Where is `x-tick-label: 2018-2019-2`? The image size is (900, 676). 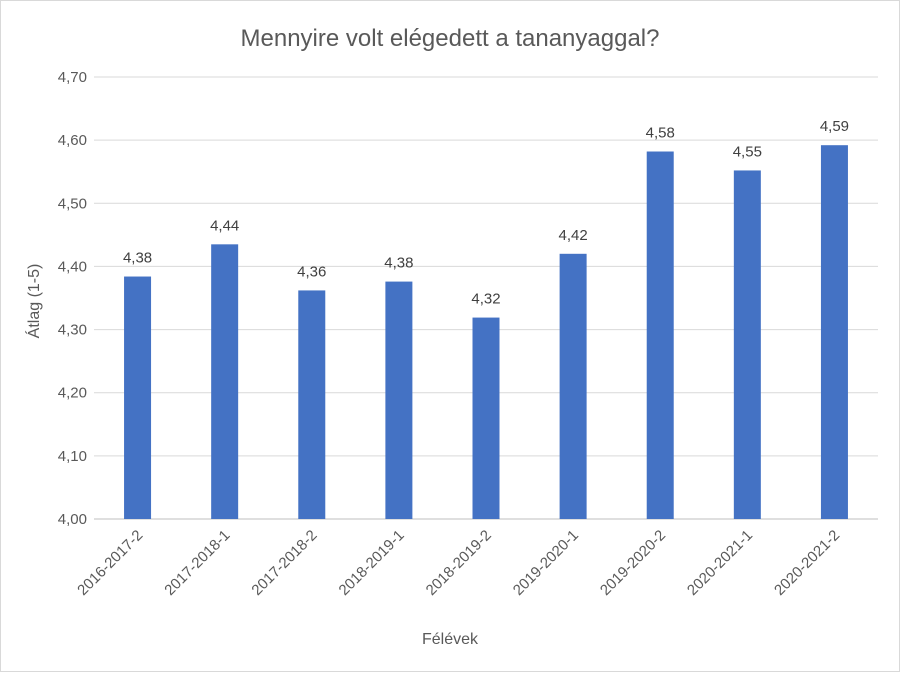 x-tick-label: 2018-2019-2 is located at coordinates (459, 563).